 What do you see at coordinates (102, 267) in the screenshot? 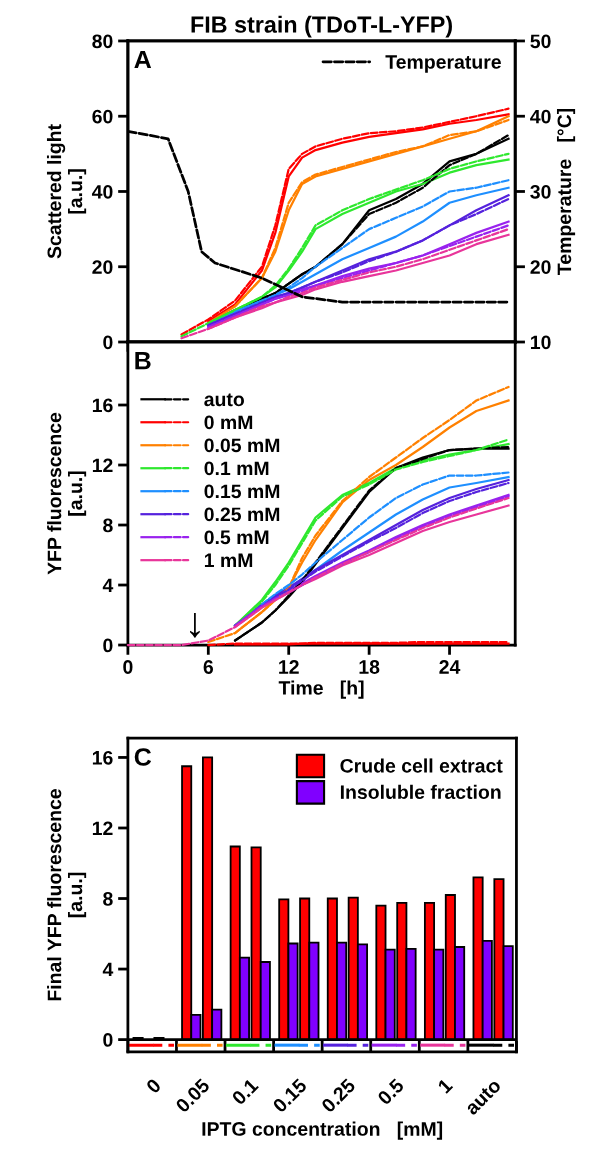
I see `y-tick-label: 20` at bounding box center [102, 267].